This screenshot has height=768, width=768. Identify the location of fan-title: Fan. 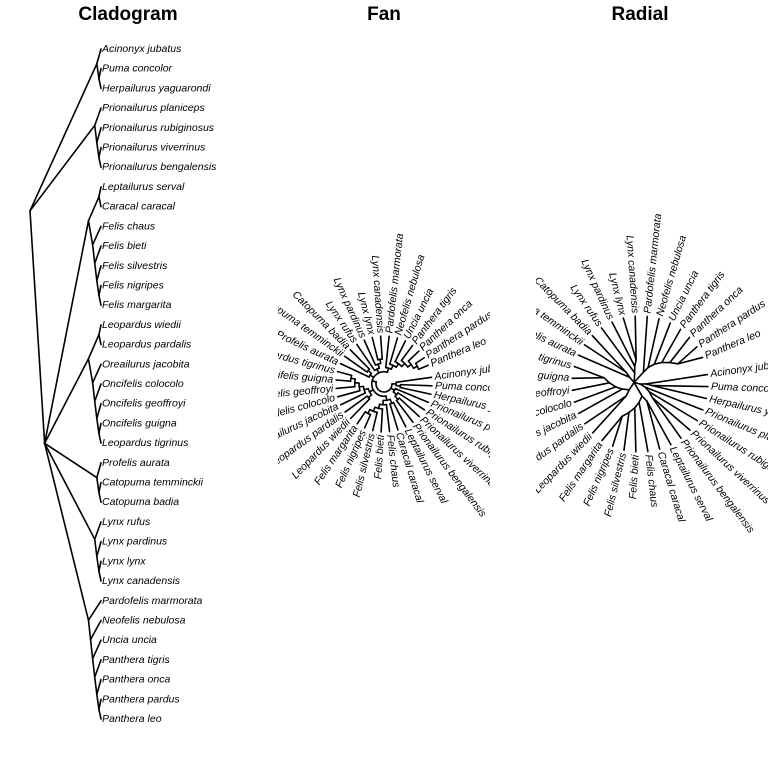
(384, 14).